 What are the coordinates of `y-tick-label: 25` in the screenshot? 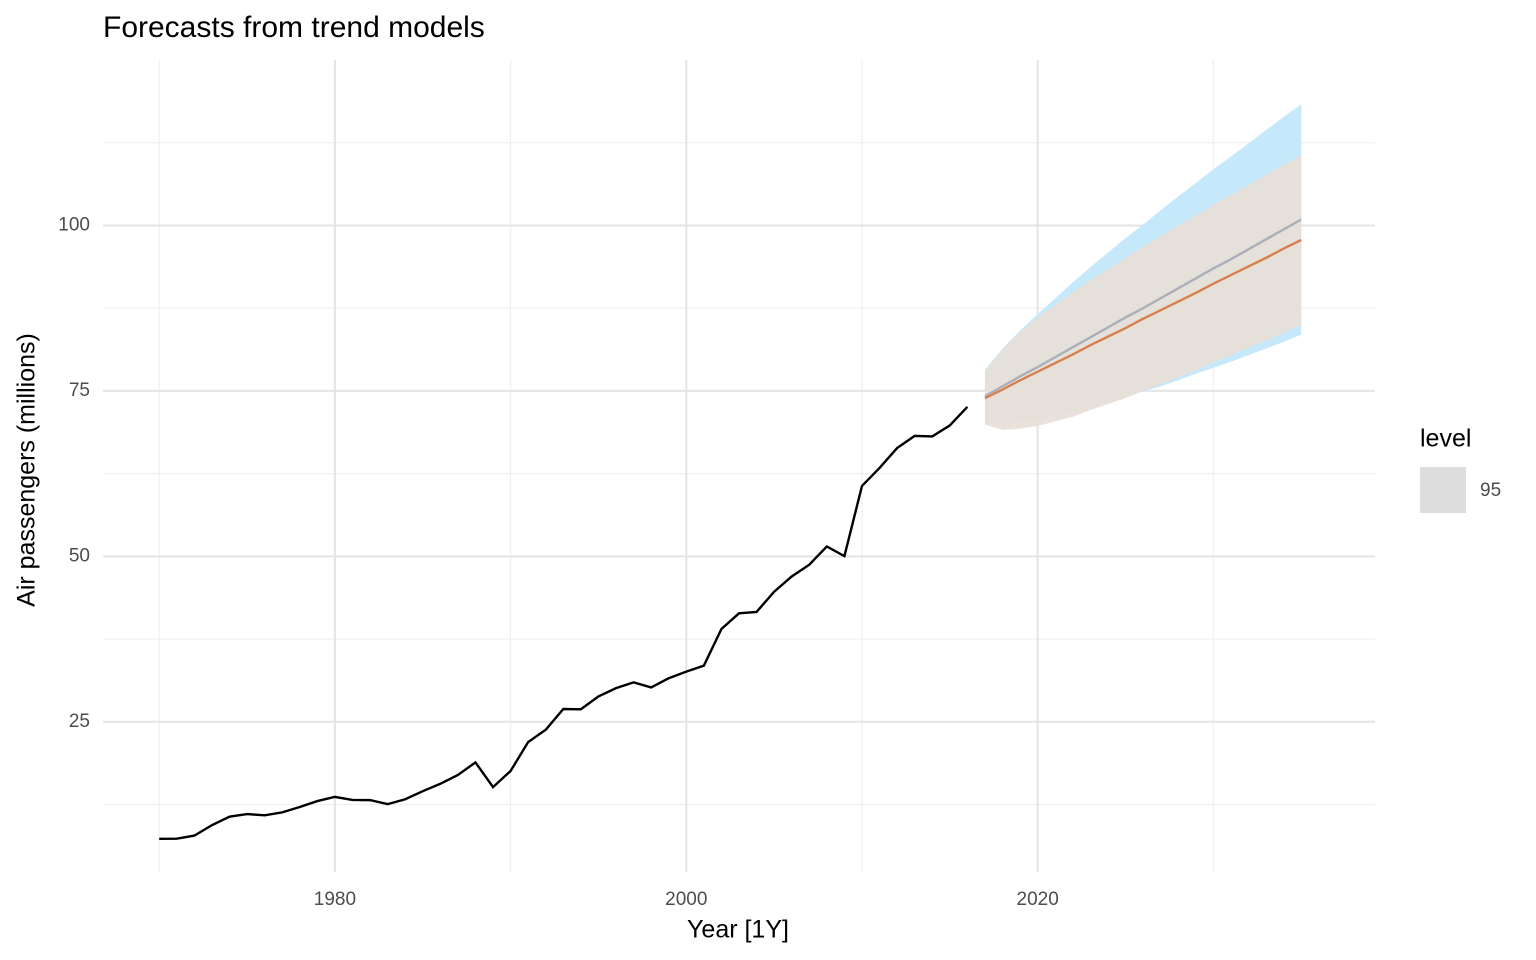 It's located at (79, 721).